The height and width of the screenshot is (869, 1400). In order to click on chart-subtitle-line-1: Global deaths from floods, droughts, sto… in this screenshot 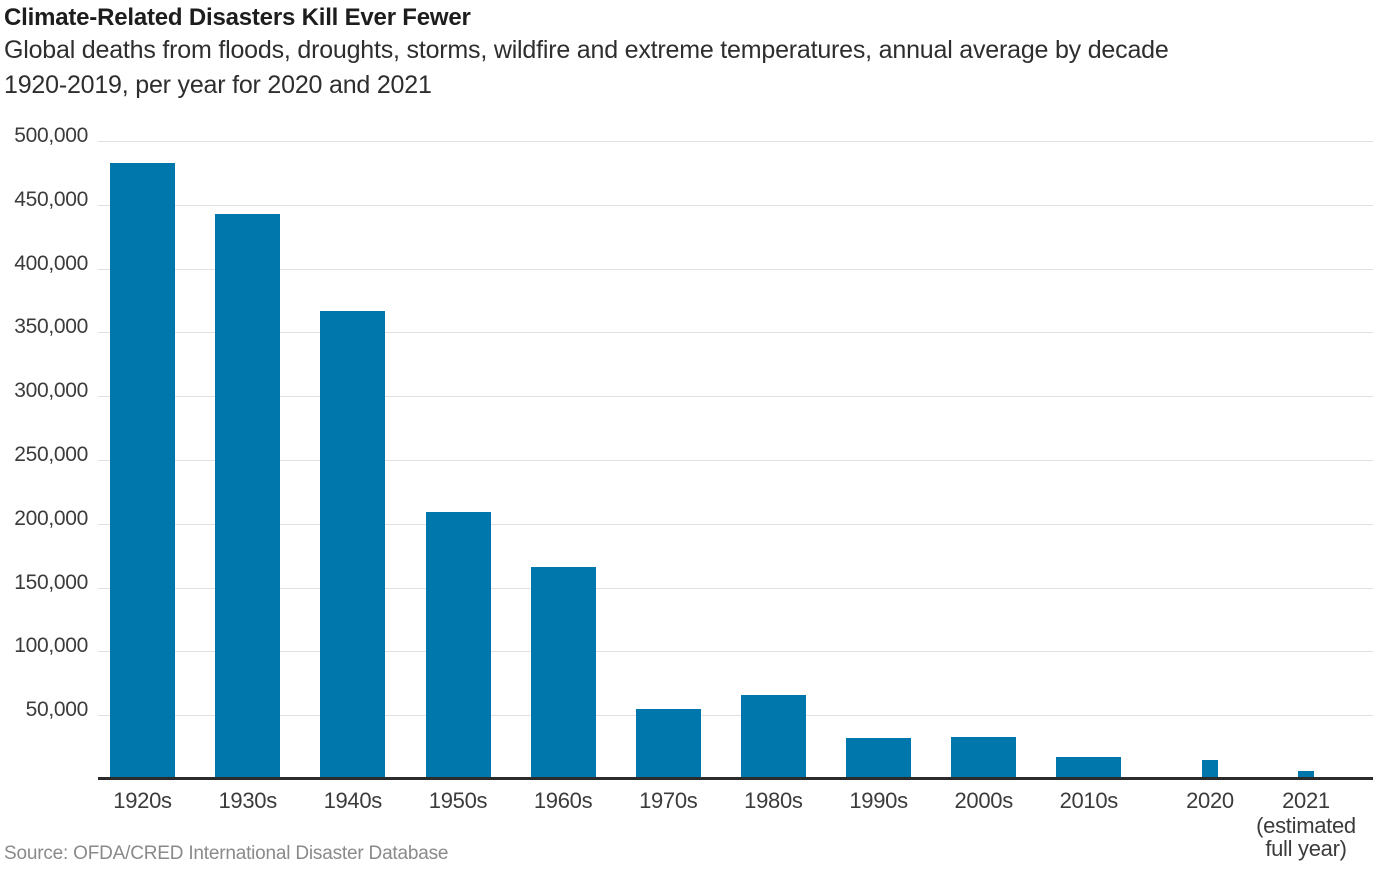, I will do `click(586, 50)`.